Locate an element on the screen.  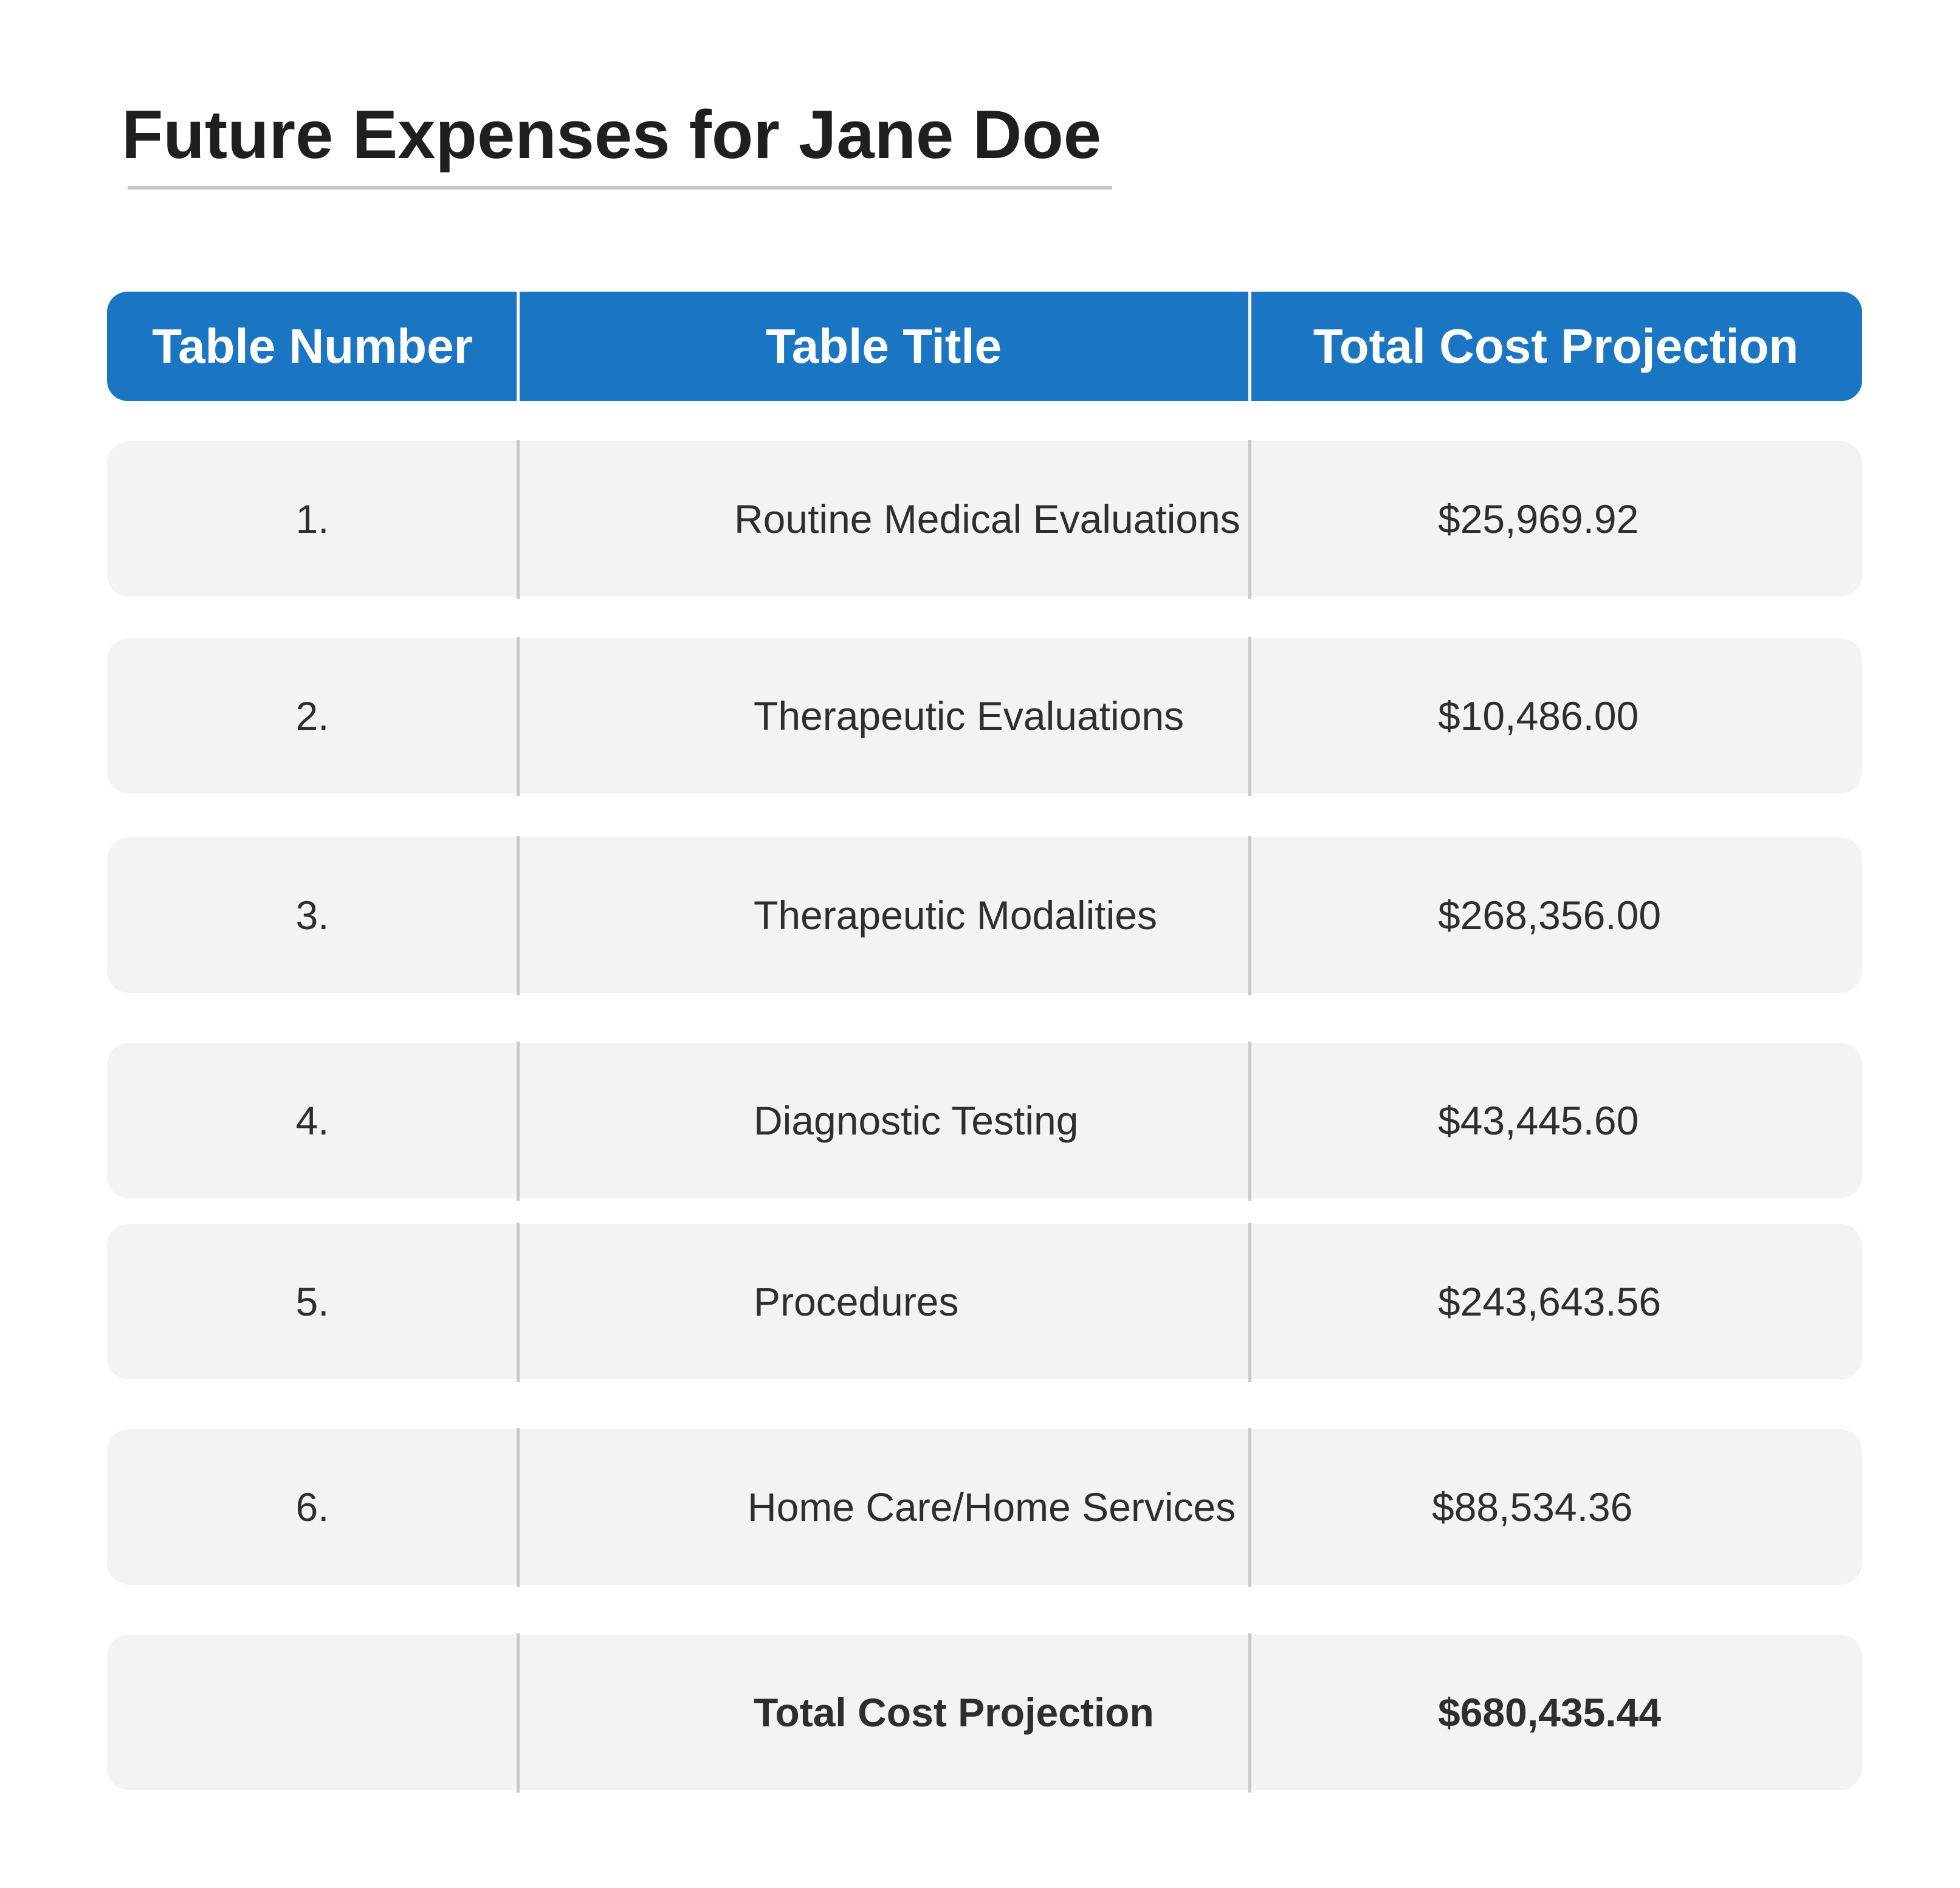
total-cost-value: $680,435.44 is located at coordinates (1550, 1712).